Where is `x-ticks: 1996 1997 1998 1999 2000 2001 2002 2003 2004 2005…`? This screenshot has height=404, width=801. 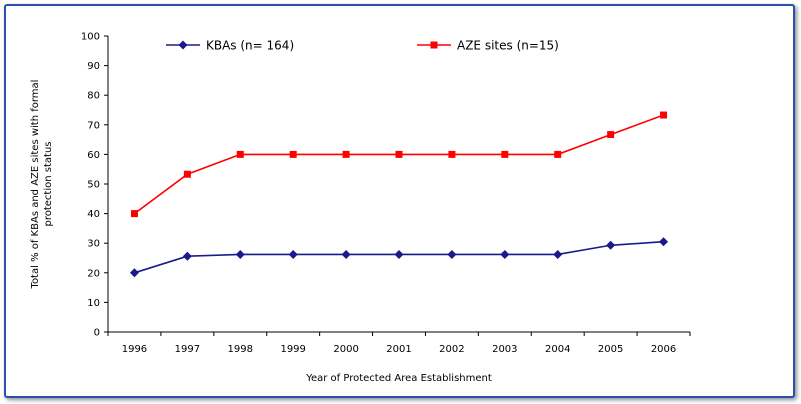
x-ticks: 1996 1997 1998 1999 2000 2001 2002 2003 2004 2005… is located at coordinates (399, 343).